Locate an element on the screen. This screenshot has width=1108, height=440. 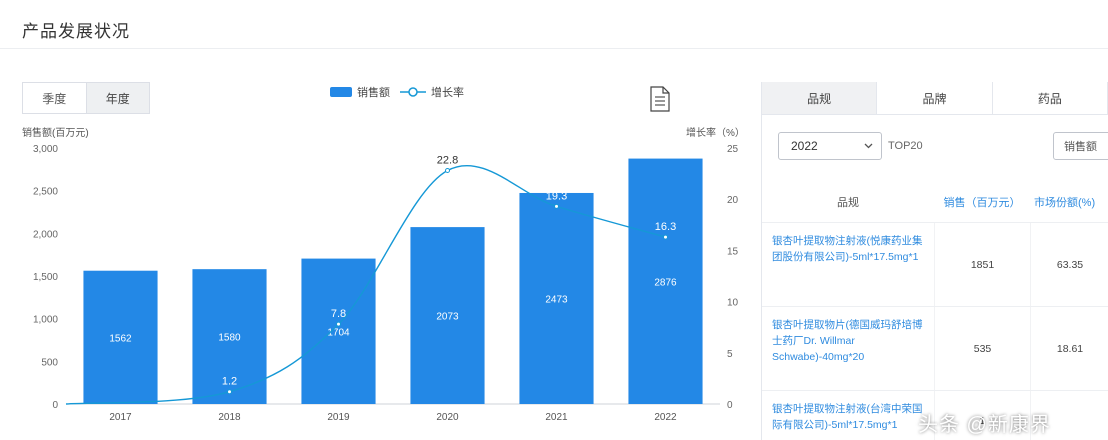
tab-drug: 药品 is located at coordinates (1050, 98).